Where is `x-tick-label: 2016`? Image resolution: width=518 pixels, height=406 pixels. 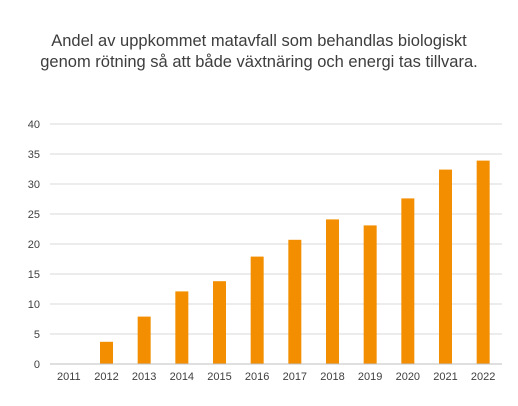
x-tick-label: 2016 is located at coordinates (257, 377).